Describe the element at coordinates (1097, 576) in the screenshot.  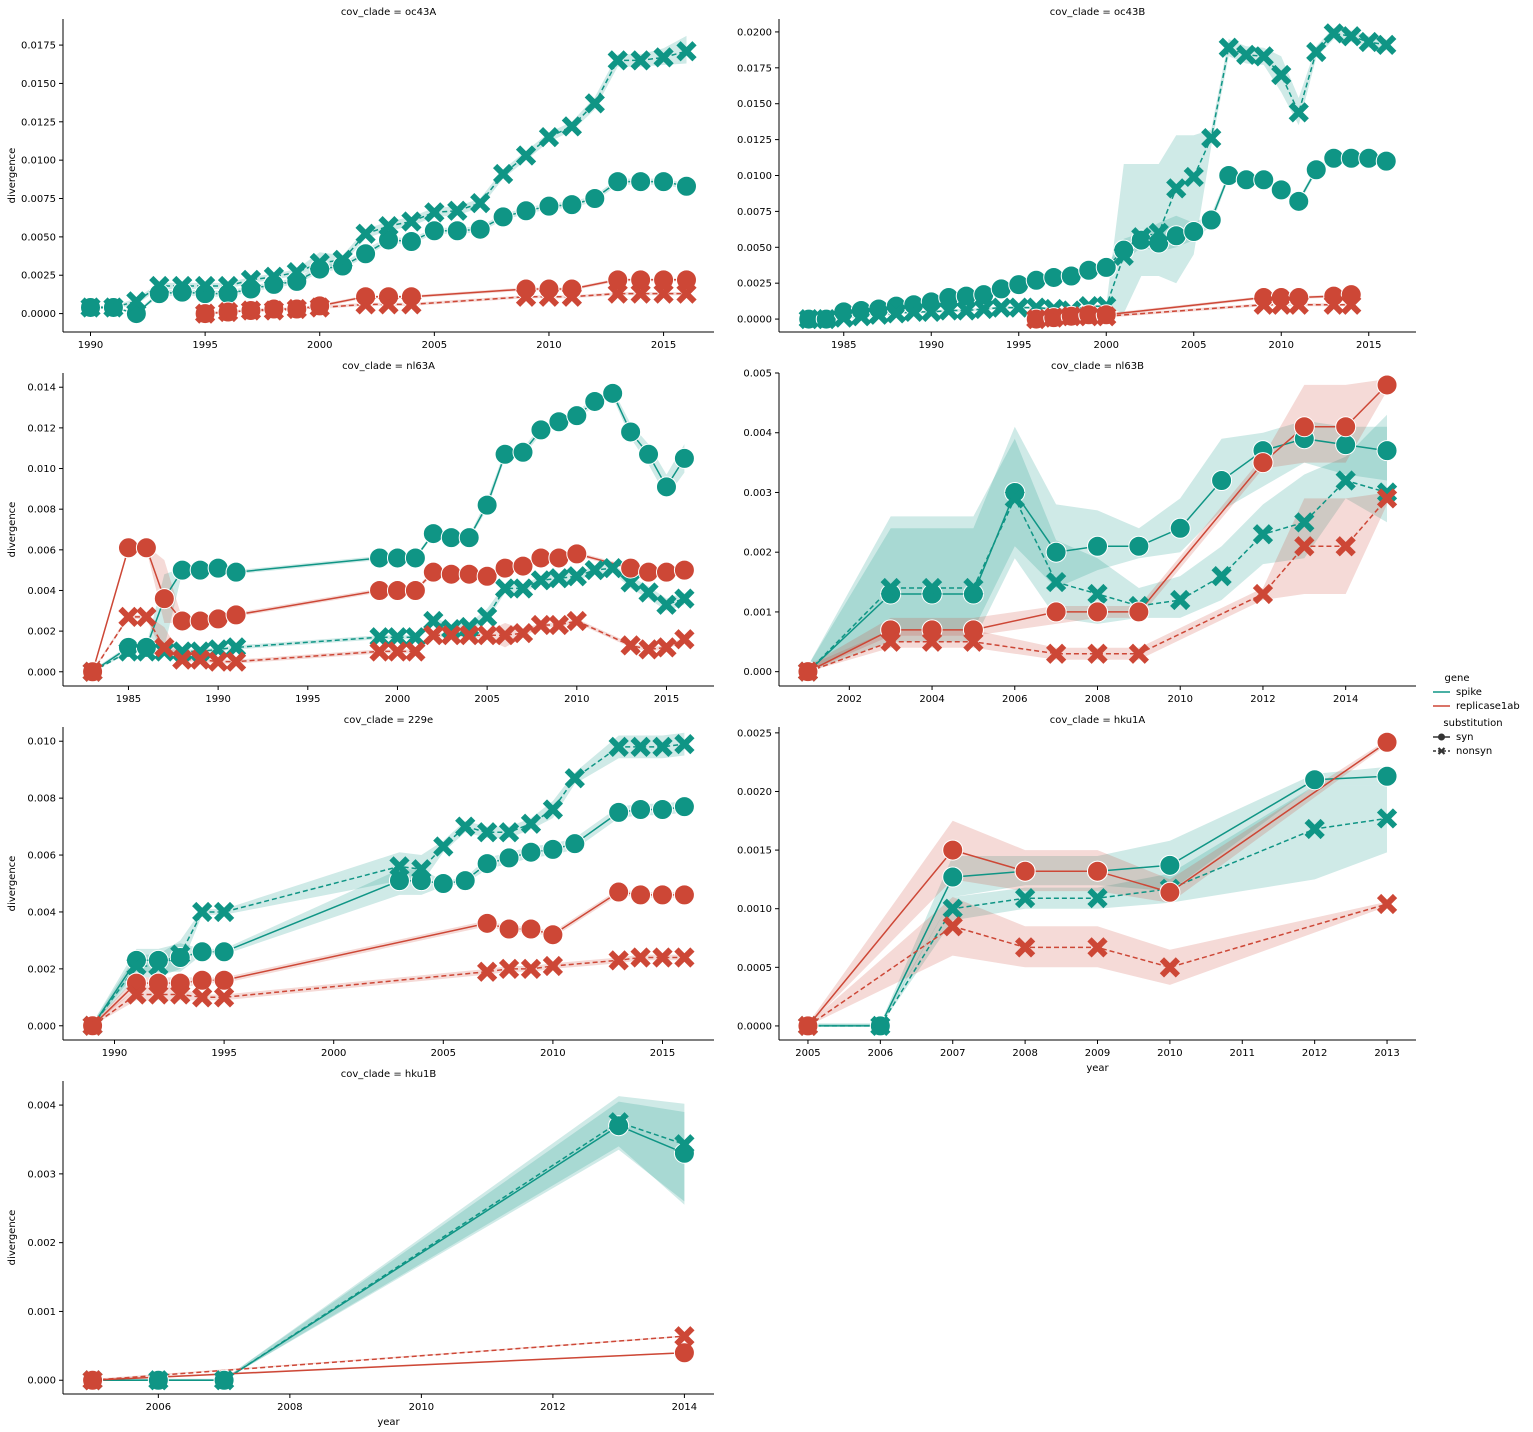
I see `series-line-spike-nonsyn` at that location.